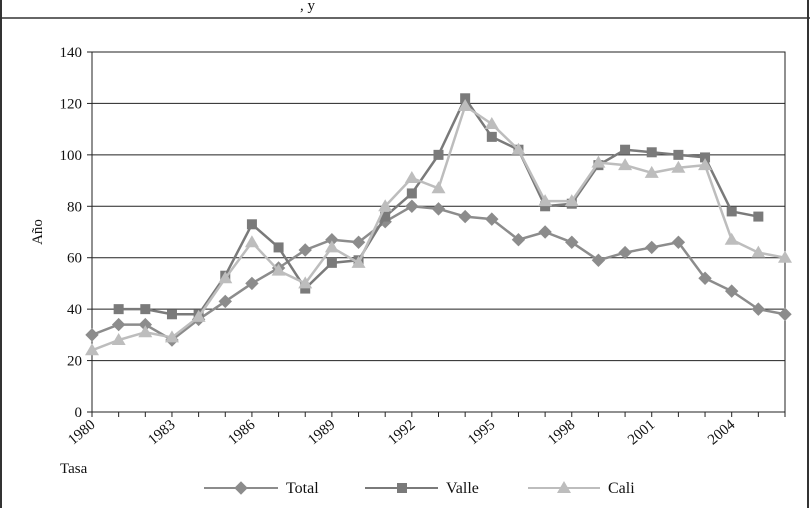 The image size is (810, 508). I want to click on legend-cali-marker, so click(564, 487).